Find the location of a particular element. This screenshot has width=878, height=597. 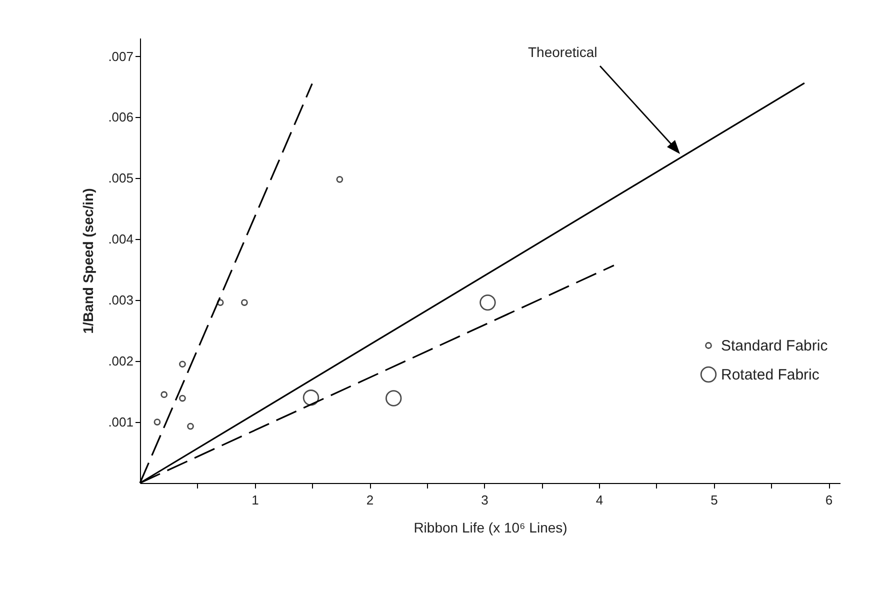

y-tick-label: .004 is located at coordinates (121, 239).